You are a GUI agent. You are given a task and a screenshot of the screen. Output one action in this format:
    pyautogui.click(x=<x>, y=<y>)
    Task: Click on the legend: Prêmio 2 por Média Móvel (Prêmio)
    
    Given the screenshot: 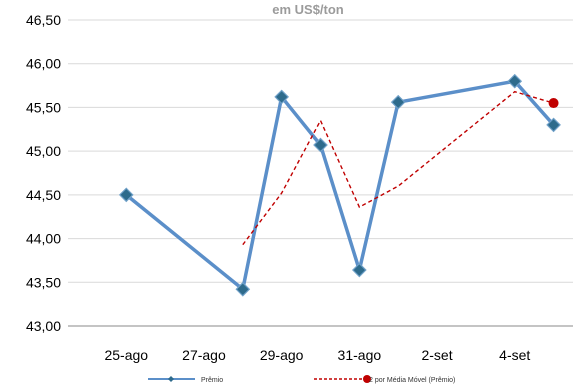 What is the action you would take?
    pyautogui.click(x=301, y=379)
    